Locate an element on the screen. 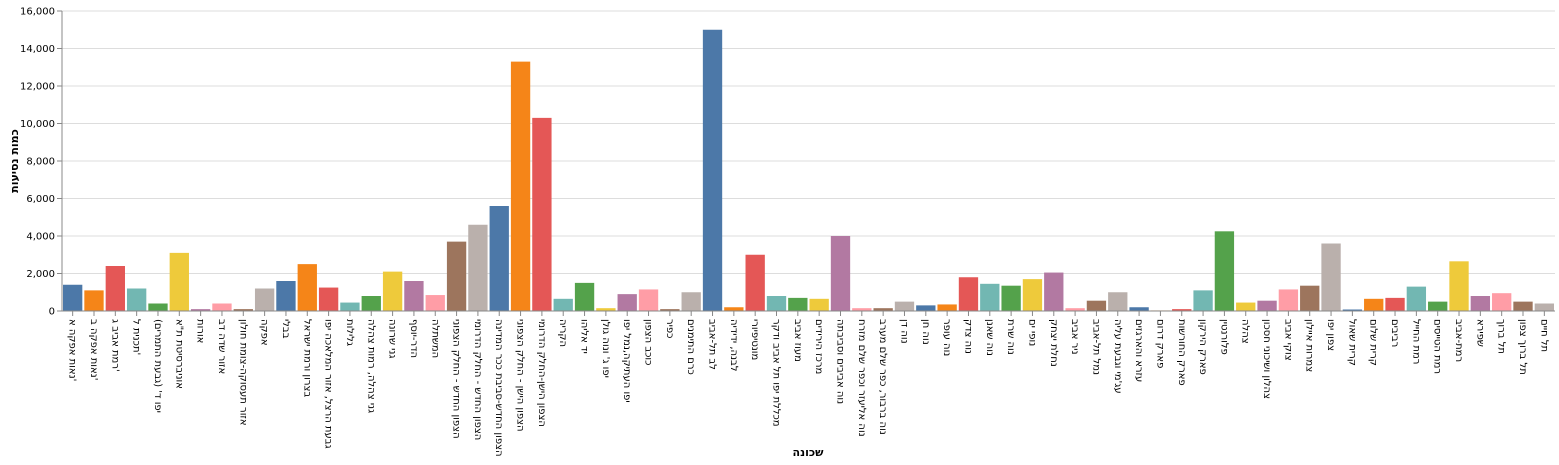 The image size is (1559, 465). x-tick-label: נוה שאנן is located at coordinates (989, 337).